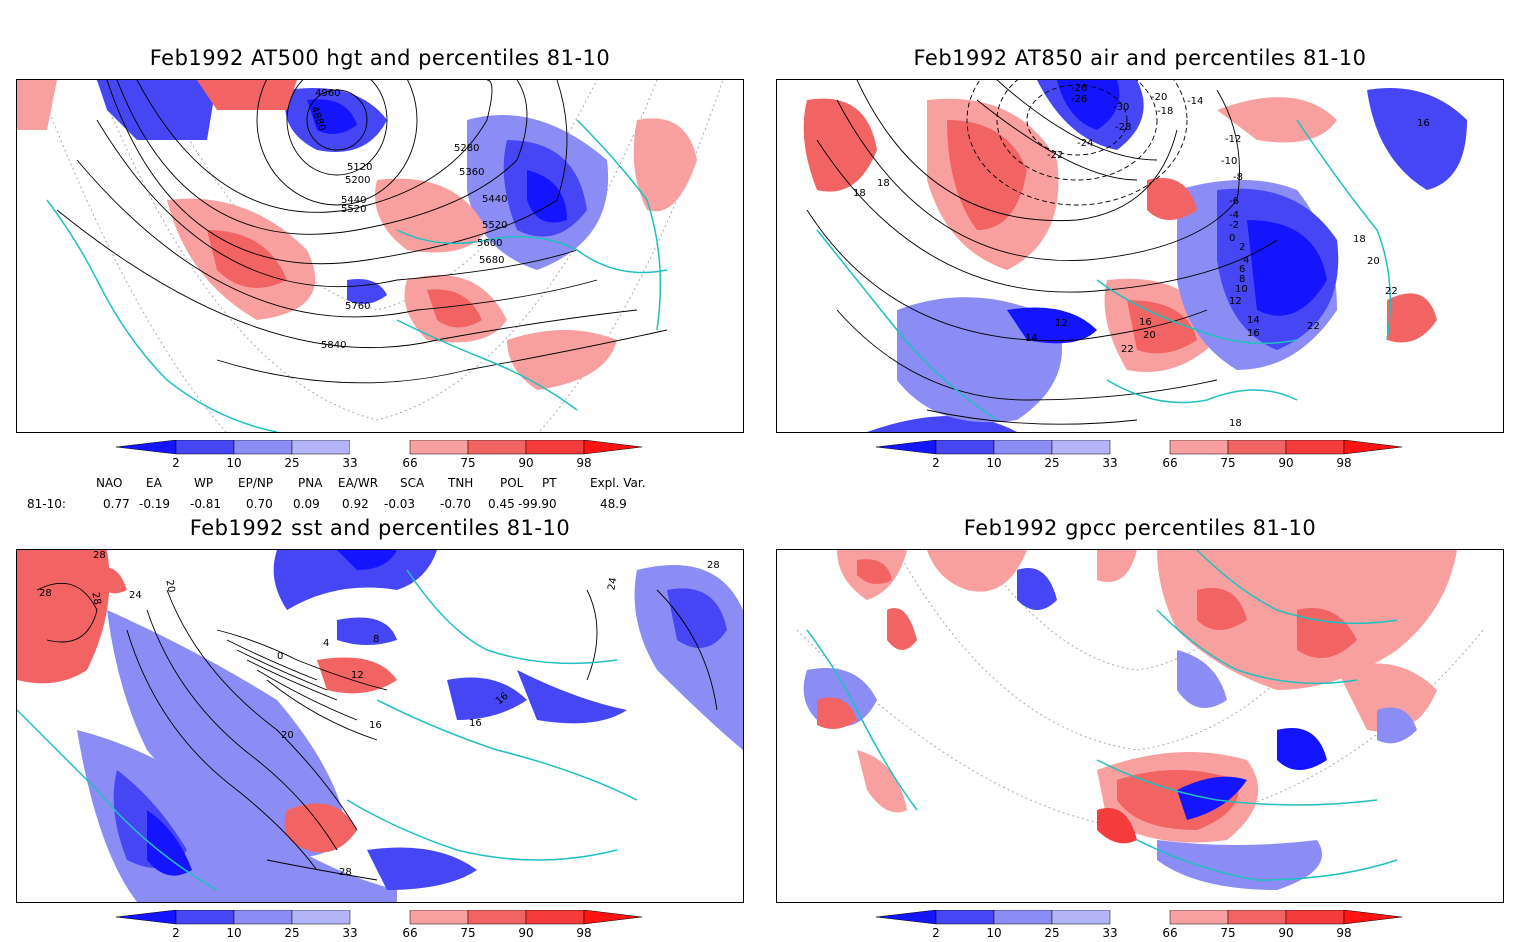 The height and width of the screenshot is (942, 1520). What do you see at coordinates (1234, 215) in the screenshot?
I see `contour-label: -4` at bounding box center [1234, 215].